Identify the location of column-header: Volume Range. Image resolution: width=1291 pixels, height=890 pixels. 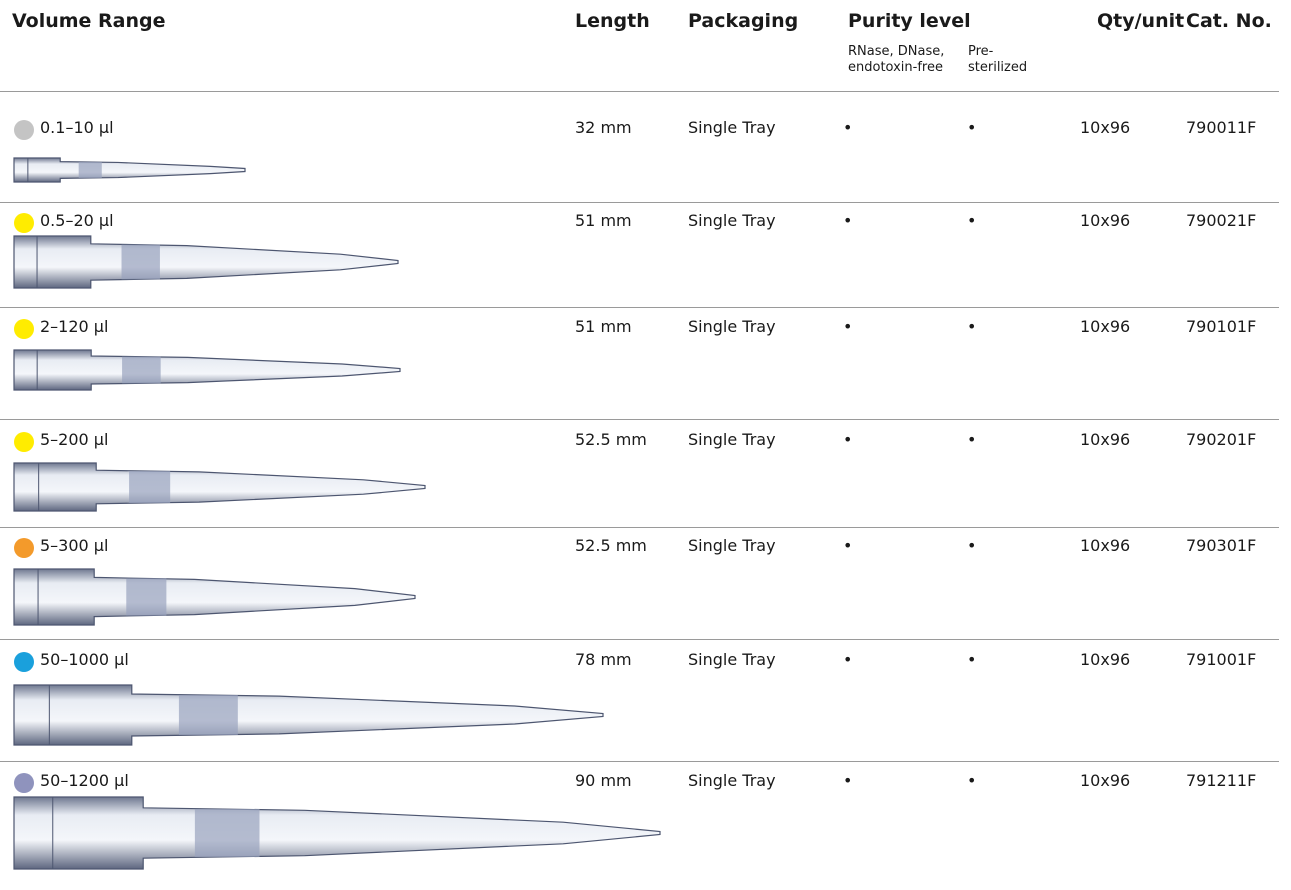
(89, 21).